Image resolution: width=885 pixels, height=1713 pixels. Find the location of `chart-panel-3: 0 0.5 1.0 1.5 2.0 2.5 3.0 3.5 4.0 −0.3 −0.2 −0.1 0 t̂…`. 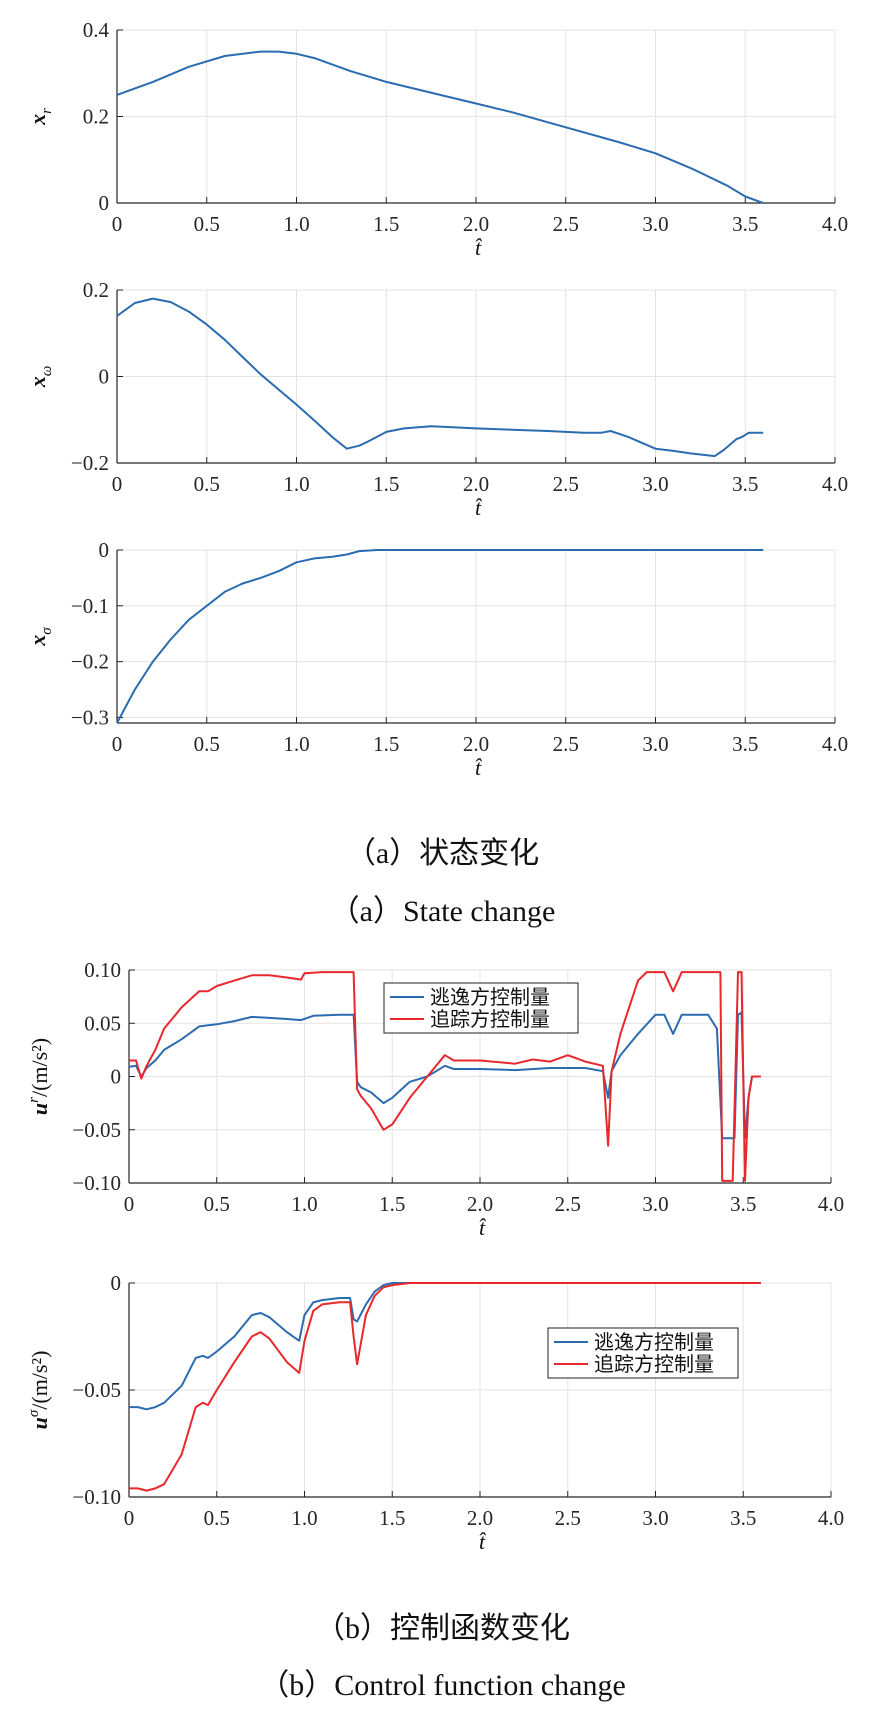

chart-panel-3: 0 0.5 1.0 1.5 2.0 2.5 3.0 3.5 4.0 −0.3 −0.2 −0.1 0 t̂… is located at coordinates (436, 659).